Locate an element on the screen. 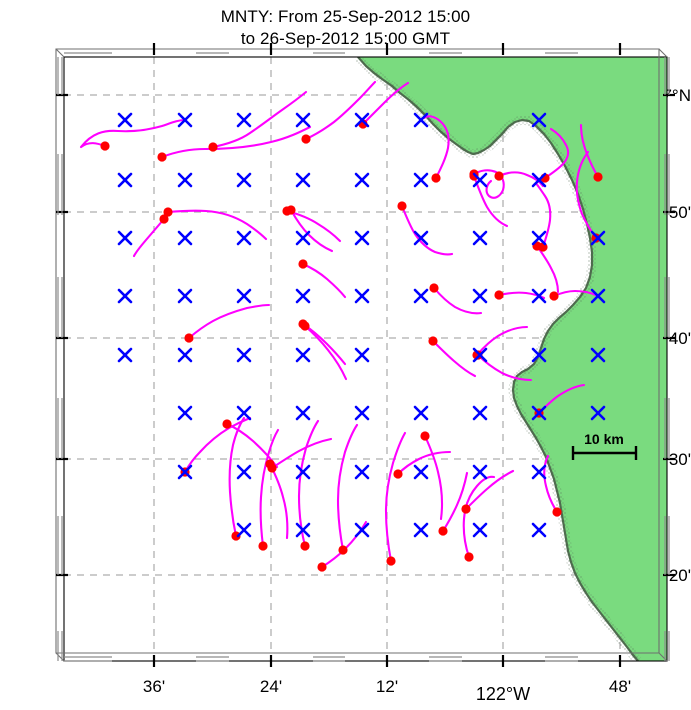  xtick-label-24: 24' is located at coordinates (271, 686).